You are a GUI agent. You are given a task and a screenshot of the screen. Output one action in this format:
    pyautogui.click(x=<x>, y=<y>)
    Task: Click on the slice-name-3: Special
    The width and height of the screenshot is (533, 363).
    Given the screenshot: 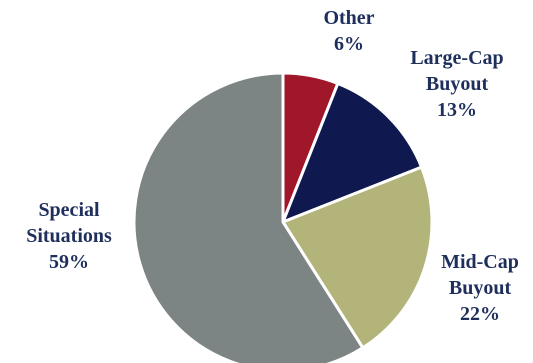 What is the action you would take?
    pyautogui.click(x=69, y=210)
    